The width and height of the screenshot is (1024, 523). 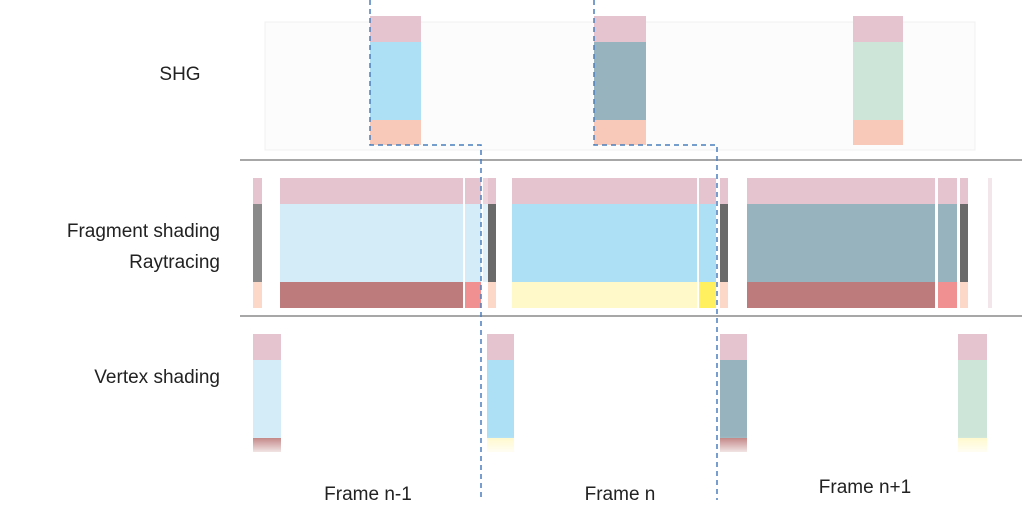 What do you see at coordinates (179, 74) in the screenshot?
I see `lane-label: SHG` at bounding box center [179, 74].